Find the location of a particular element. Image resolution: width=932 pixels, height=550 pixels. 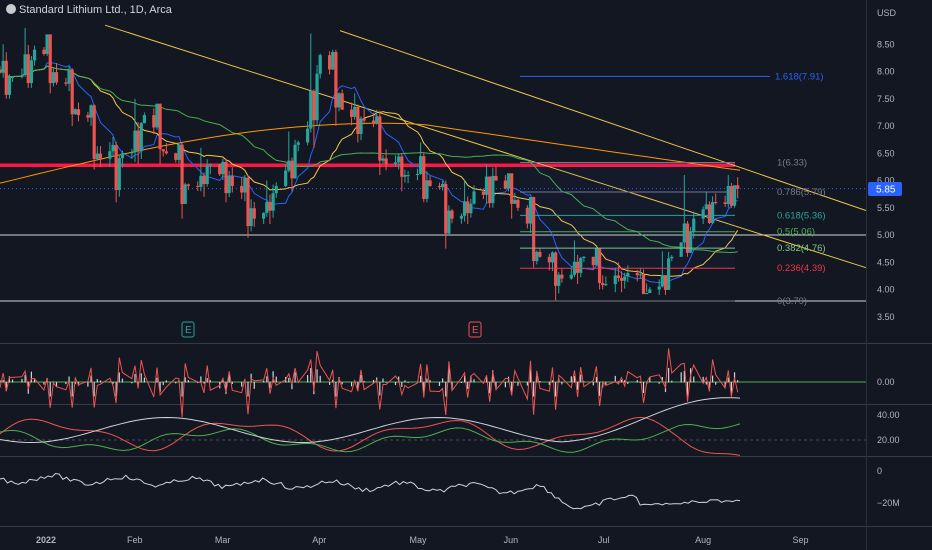

volume-oscillator-pane: 0 −20M is located at coordinates (450, 488).